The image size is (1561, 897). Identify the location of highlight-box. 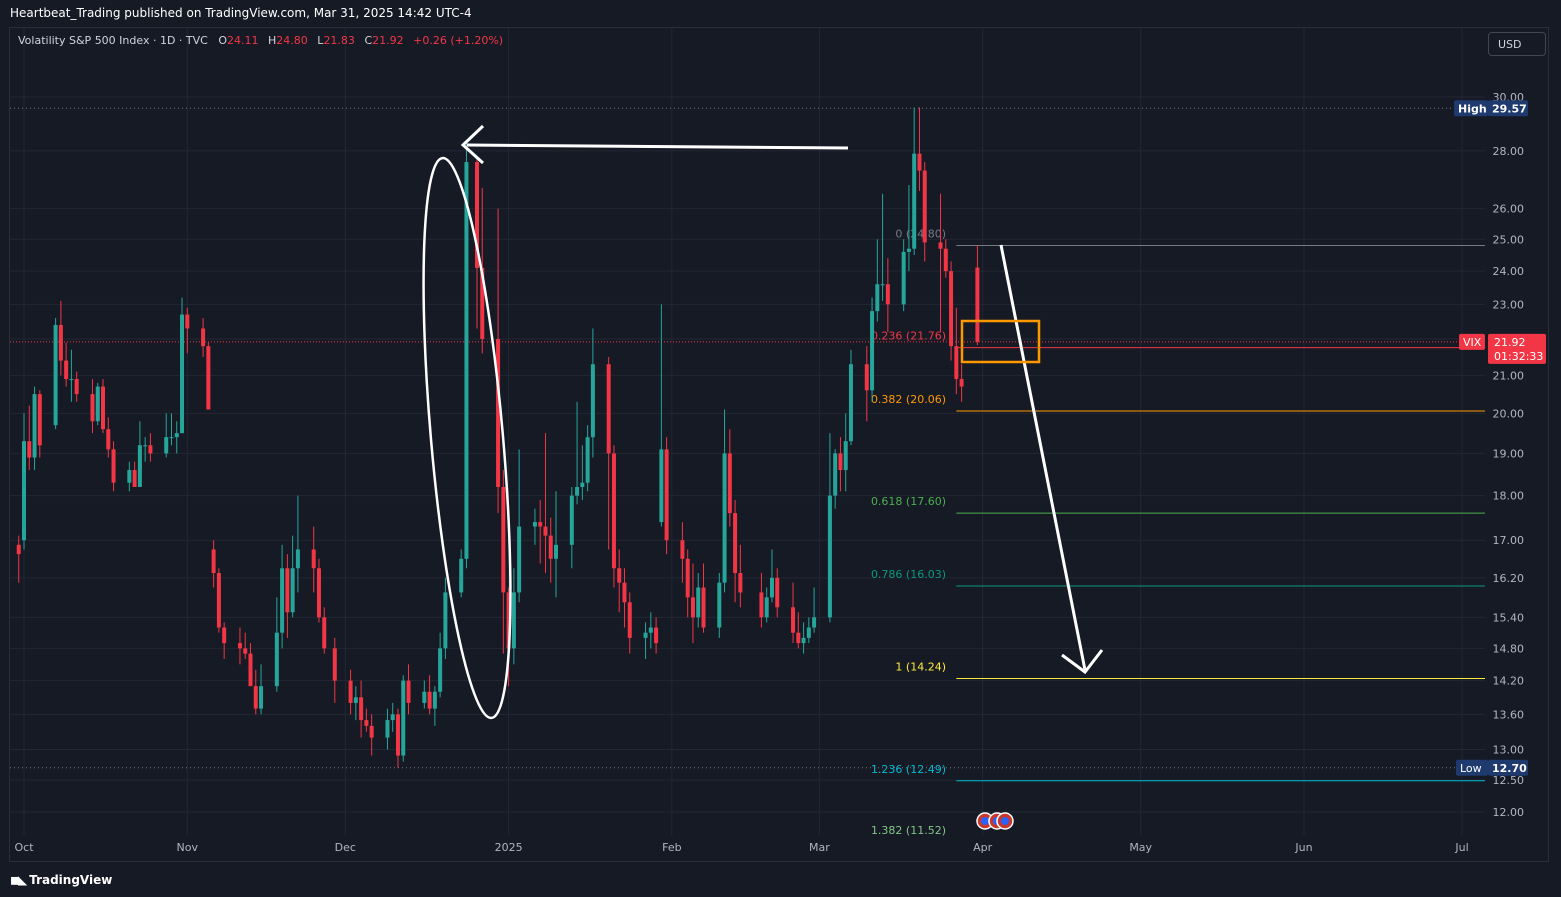
(1000, 341).